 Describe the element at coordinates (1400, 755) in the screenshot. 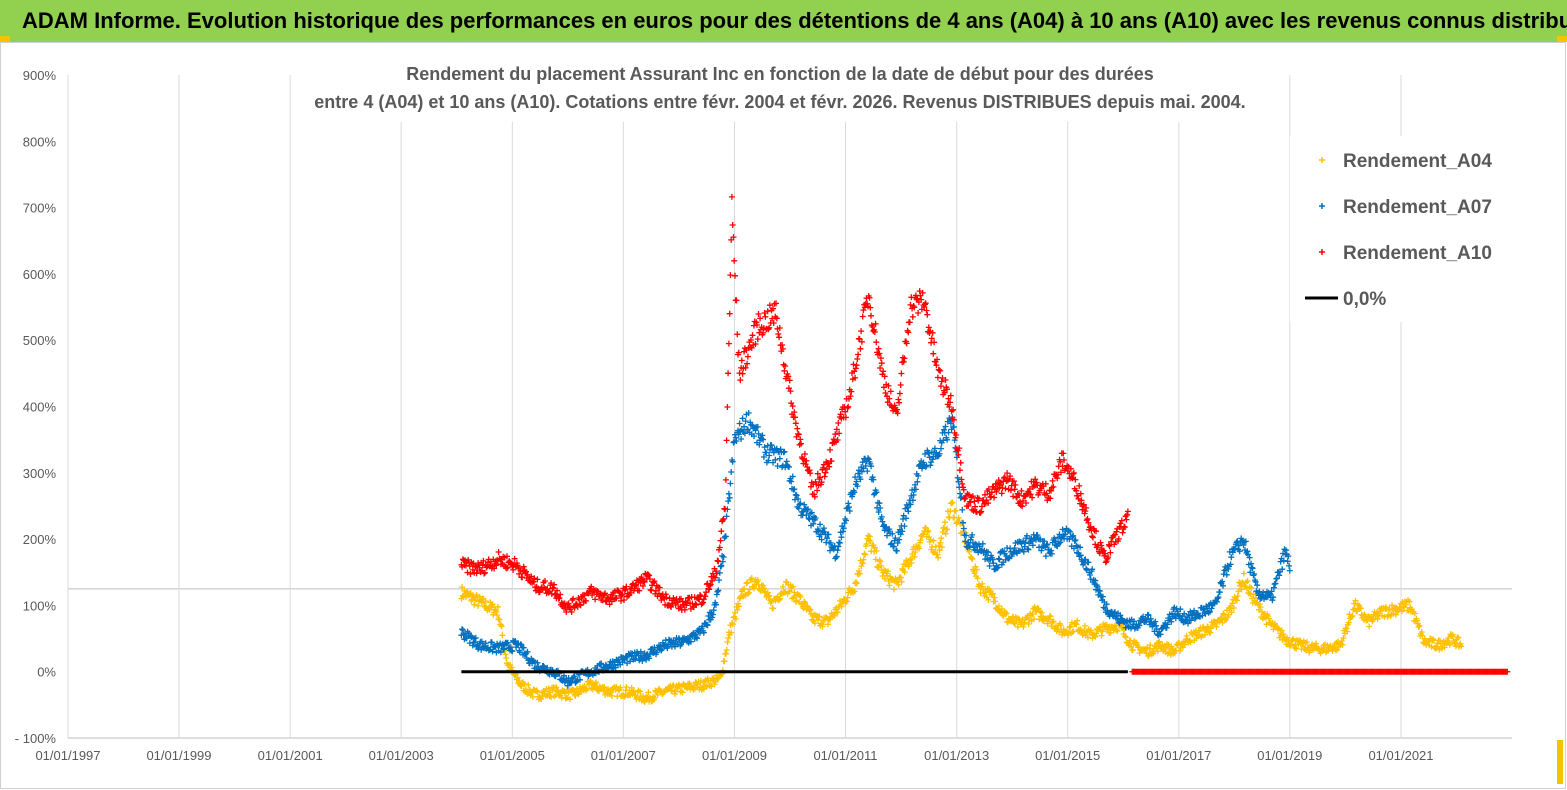

I see `x-tick-label: 01/01/2021` at that location.